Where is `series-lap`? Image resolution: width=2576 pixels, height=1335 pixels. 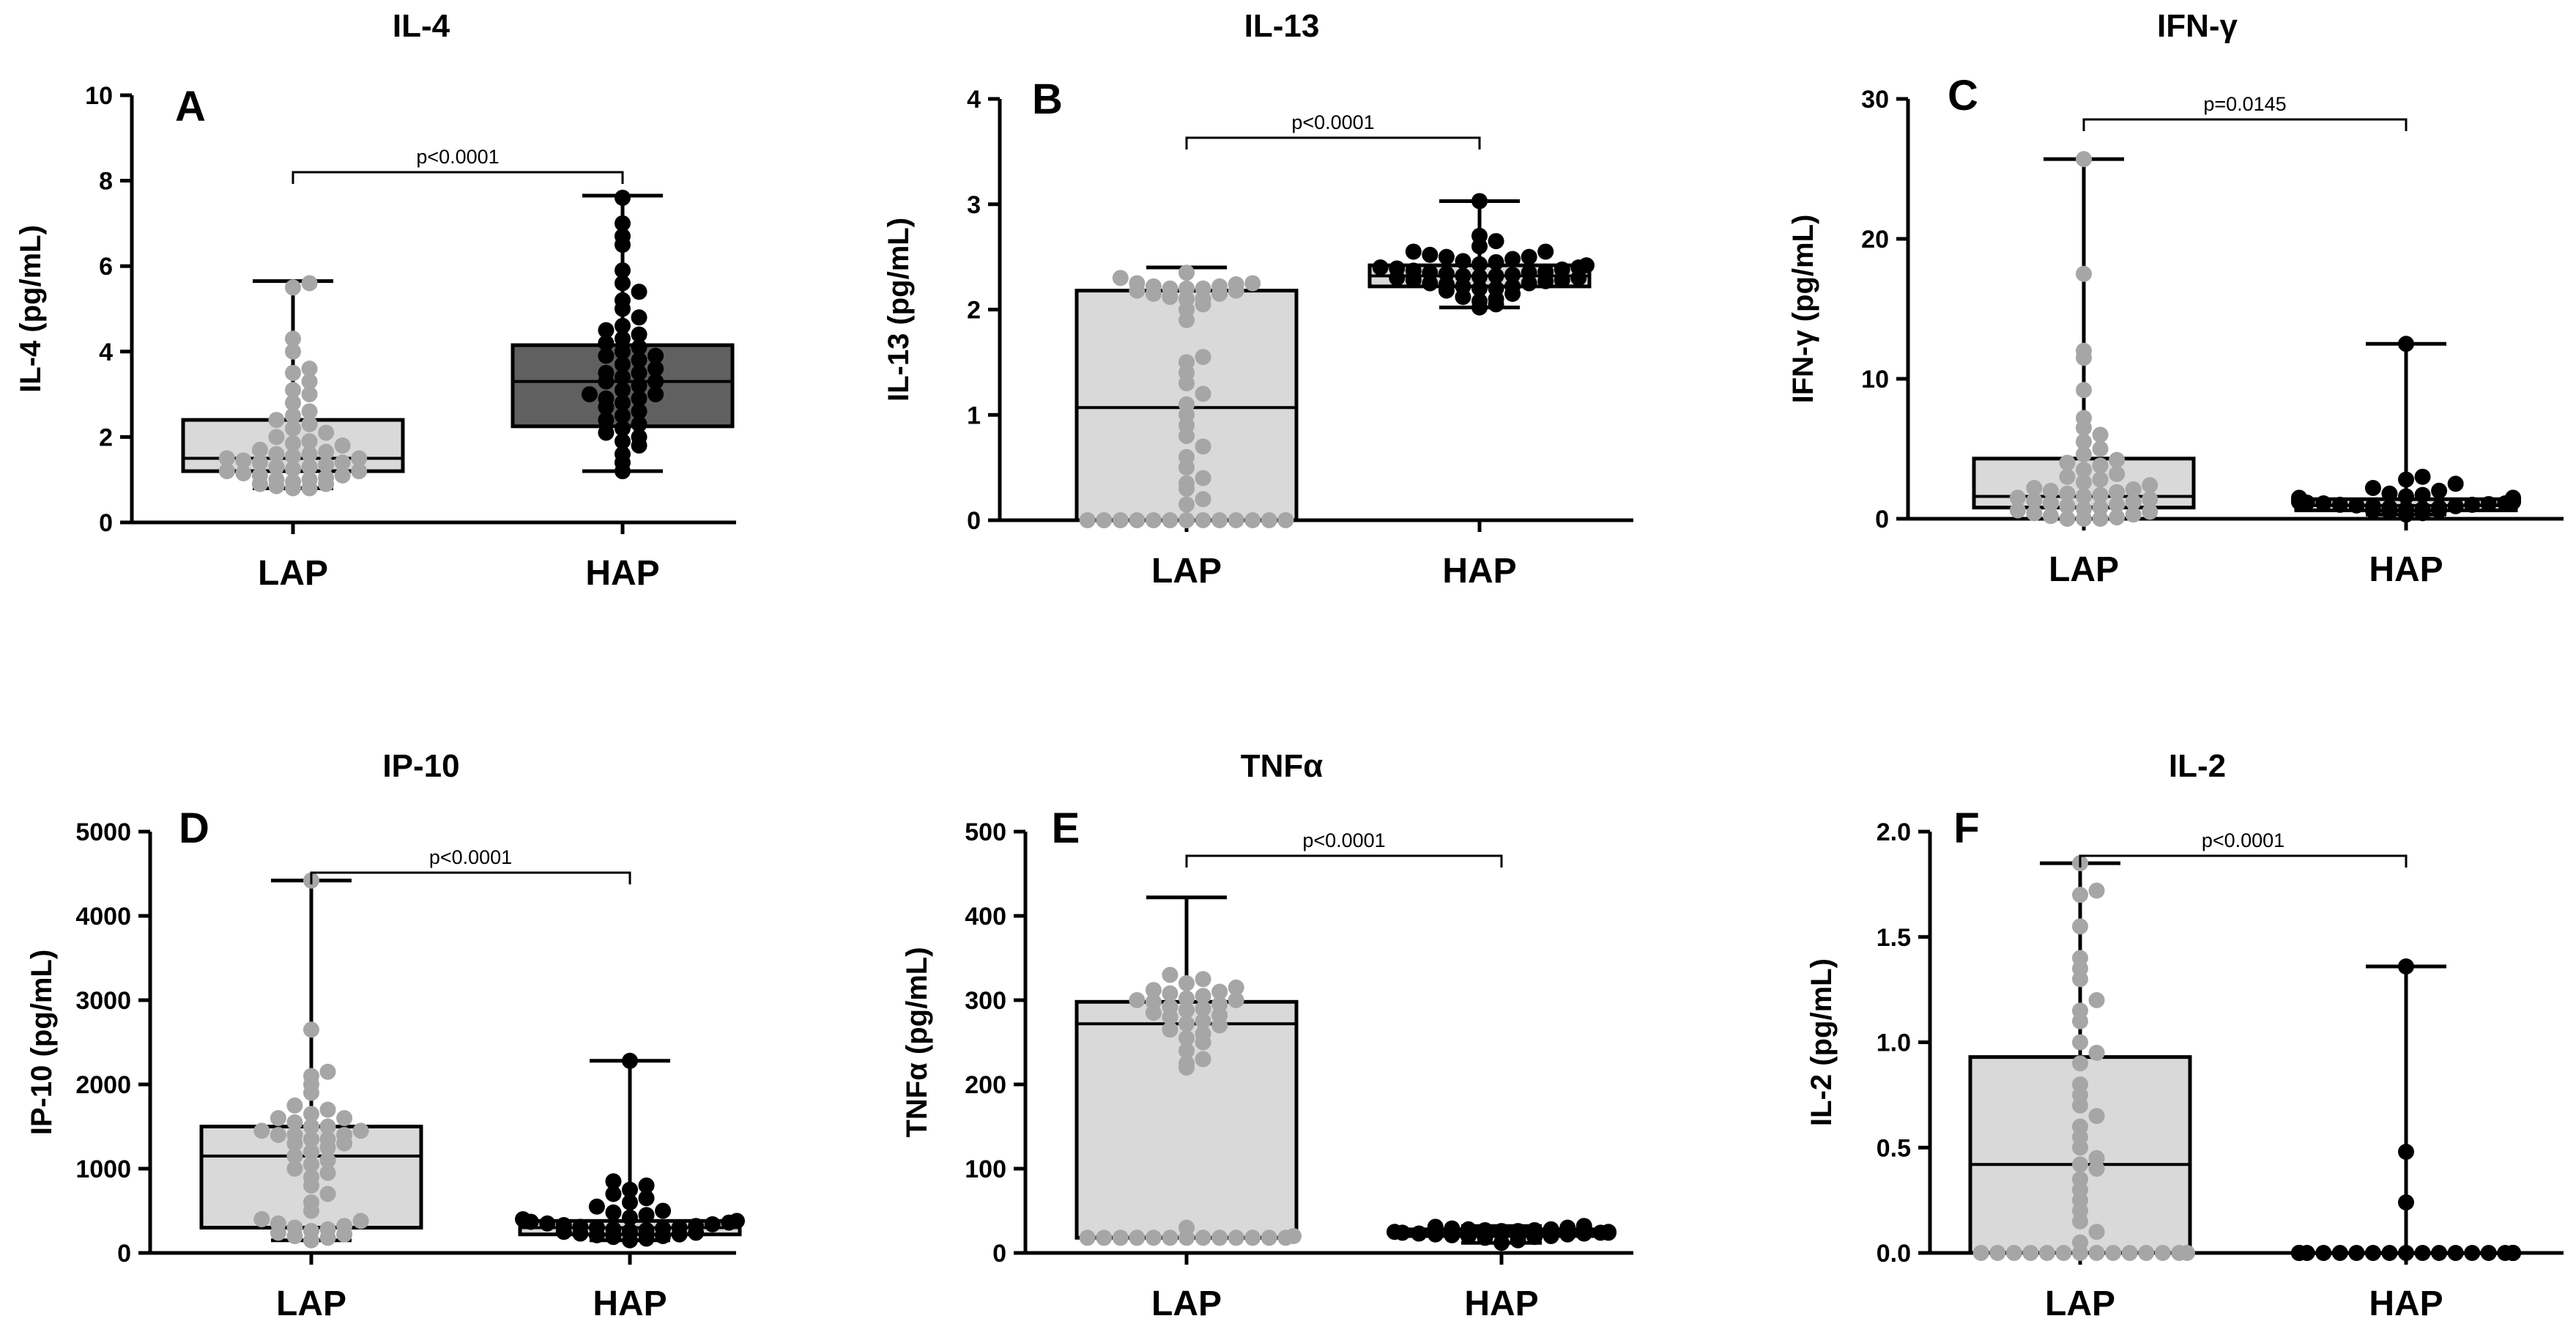 series-lap is located at coordinates (311, 1060).